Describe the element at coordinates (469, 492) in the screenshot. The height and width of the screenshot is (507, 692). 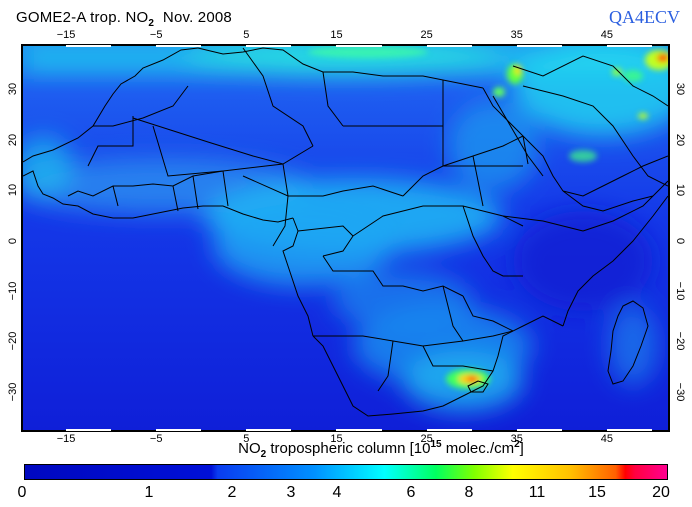
I see `colorbar-tick: 8` at that location.